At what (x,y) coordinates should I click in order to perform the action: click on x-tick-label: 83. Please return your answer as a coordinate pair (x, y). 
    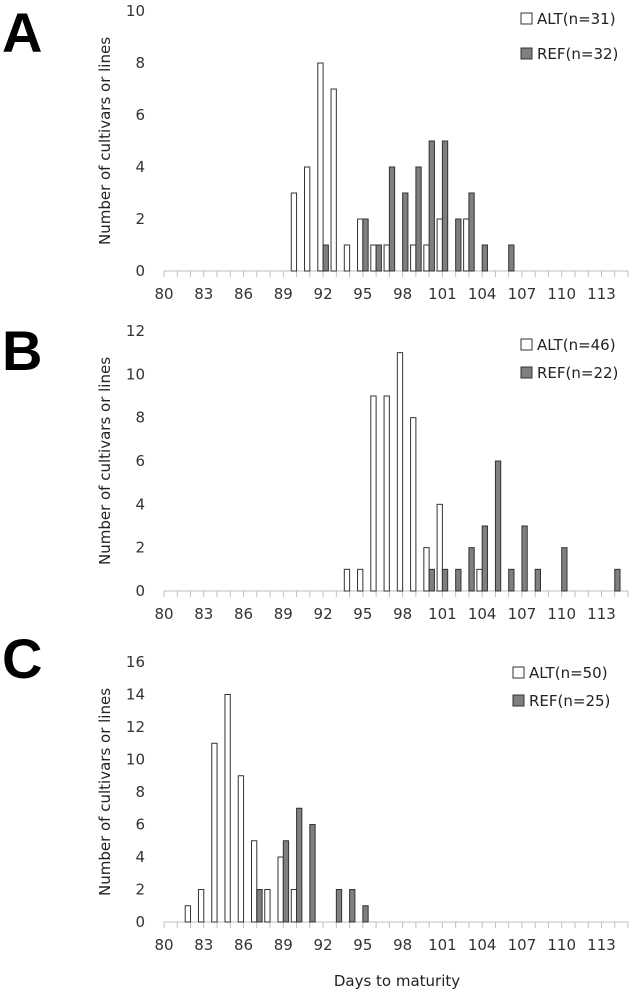
    Looking at the image, I should click on (203, 614).